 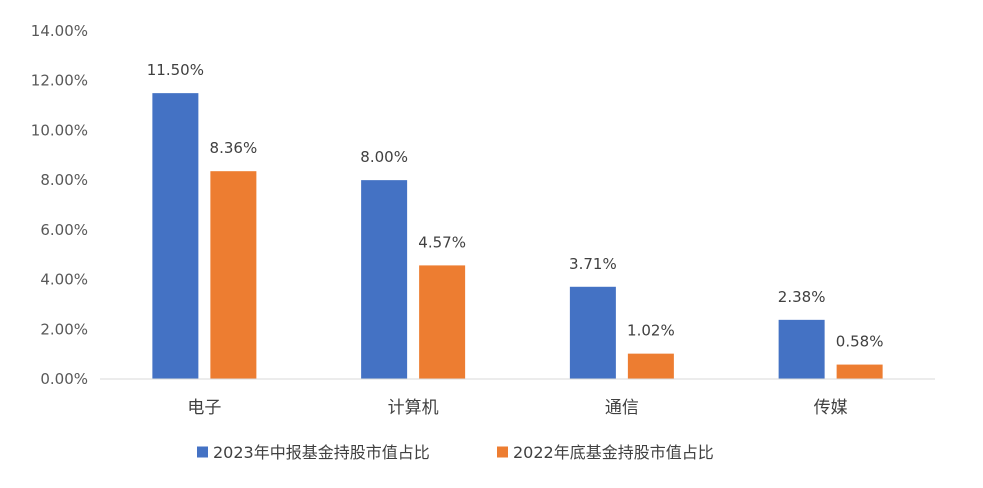 I want to click on data-label: 0.58%, so click(x=860, y=342).